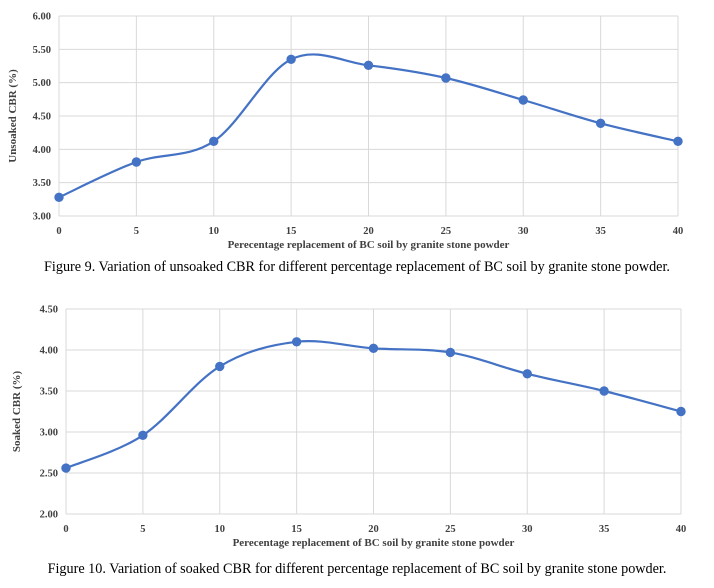  What do you see at coordinates (13, 116) in the screenshot?
I see `c1-y-axis-title: Unsoaked CBR (%)` at bounding box center [13, 116].